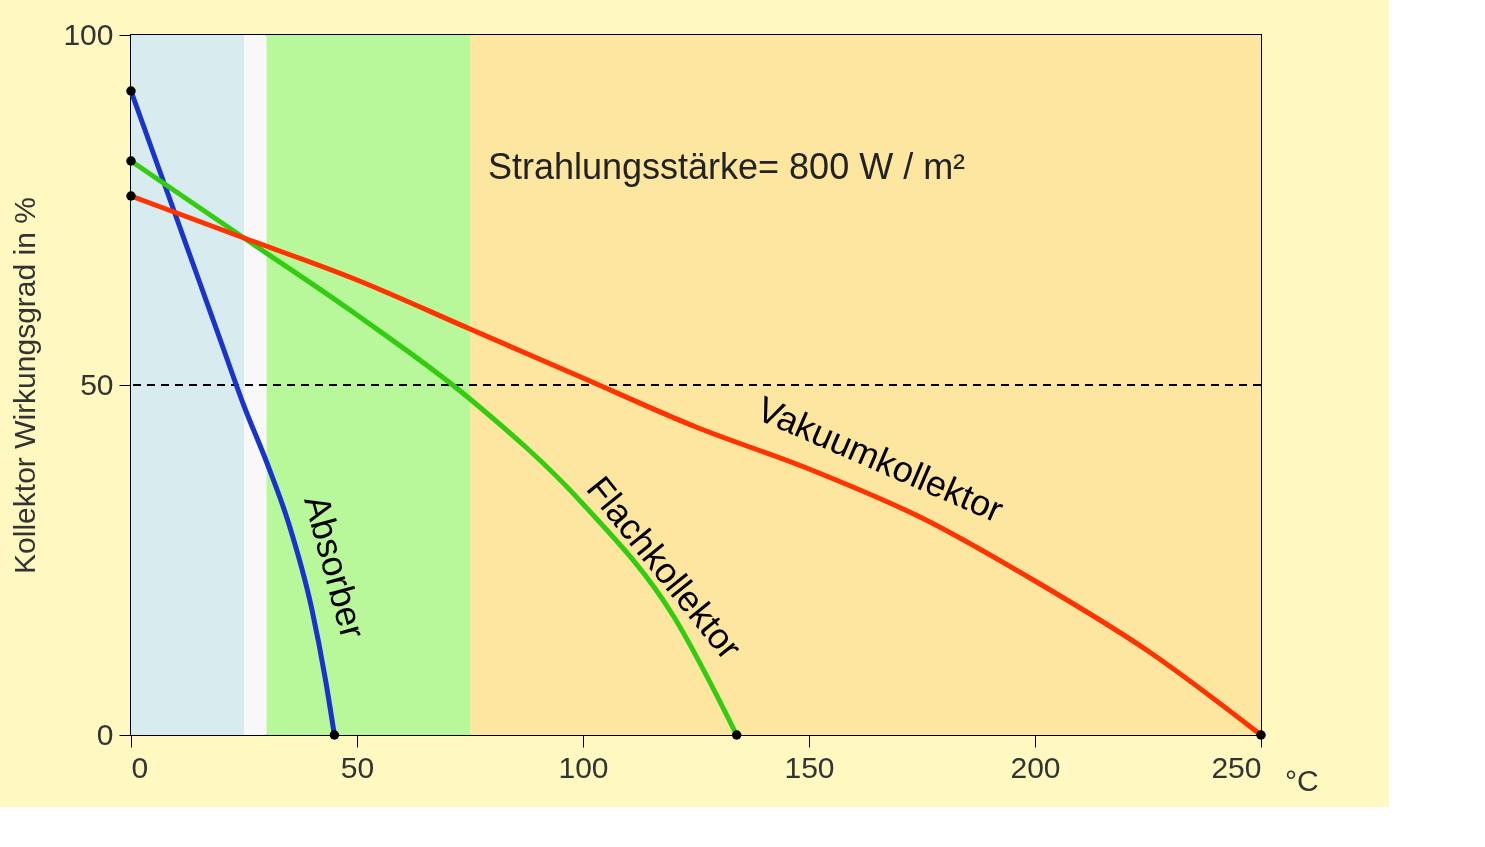 The image size is (1485, 847). What do you see at coordinates (140, 767) in the screenshot?
I see `x-tick-label: 0` at bounding box center [140, 767].